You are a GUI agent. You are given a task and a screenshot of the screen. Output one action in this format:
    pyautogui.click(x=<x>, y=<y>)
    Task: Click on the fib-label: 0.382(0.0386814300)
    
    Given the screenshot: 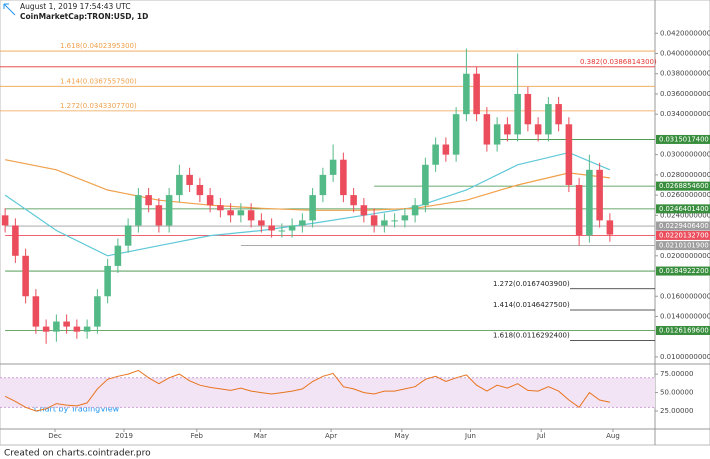 What is the action you would take?
    pyautogui.click(x=618, y=62)
    